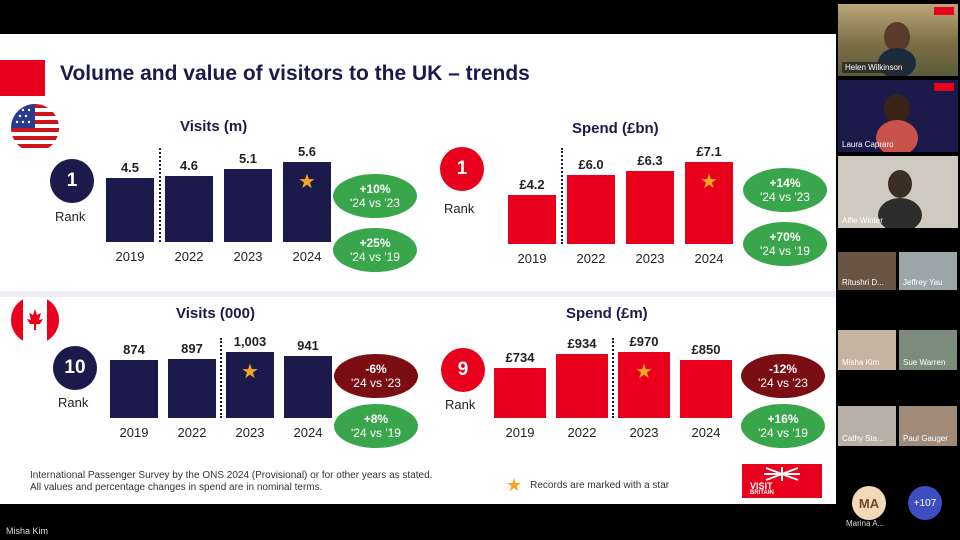  I want to click on bar-value-label: 5.6, so click(307, 151).